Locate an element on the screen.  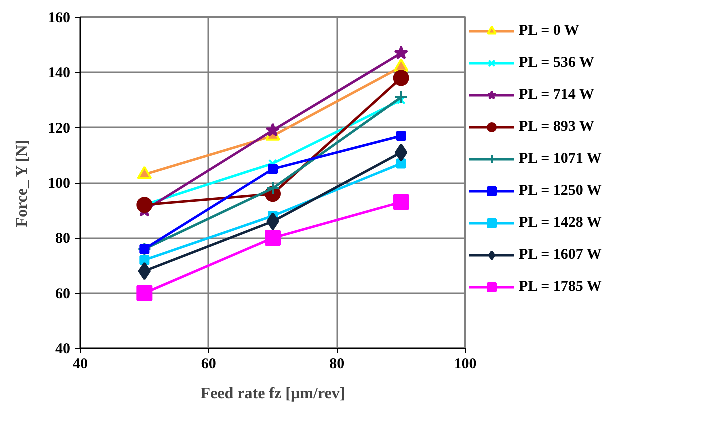
y-tick-label: 60 is located at coordinates (63, 294).